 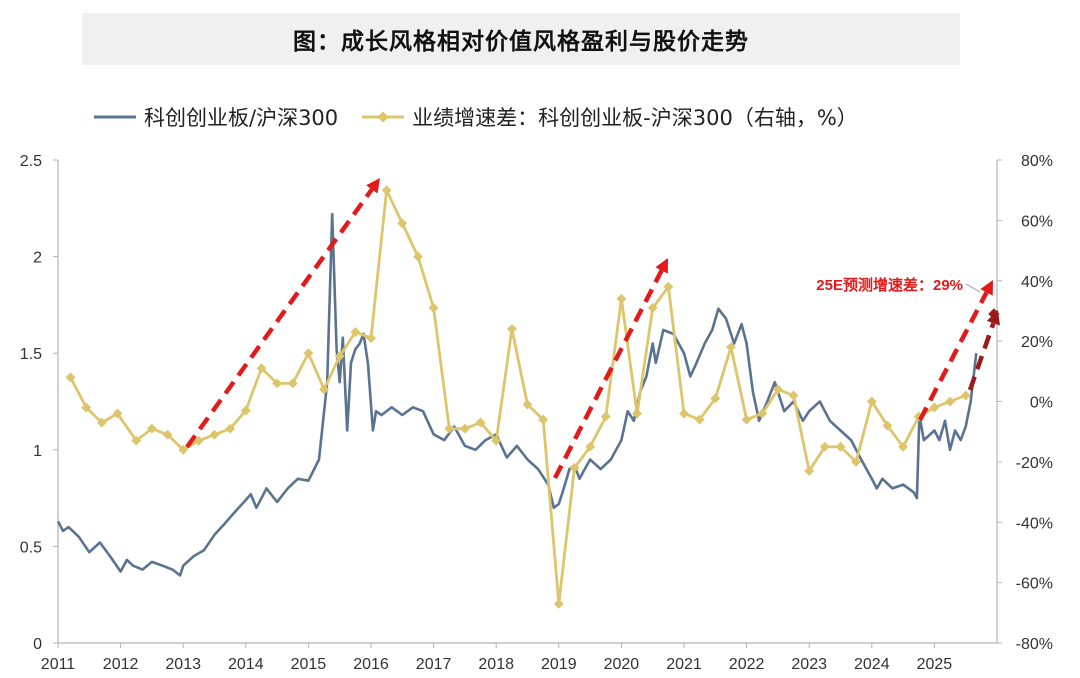 I want to click on x-tick-label: 2024, so click(x=872, y=664).